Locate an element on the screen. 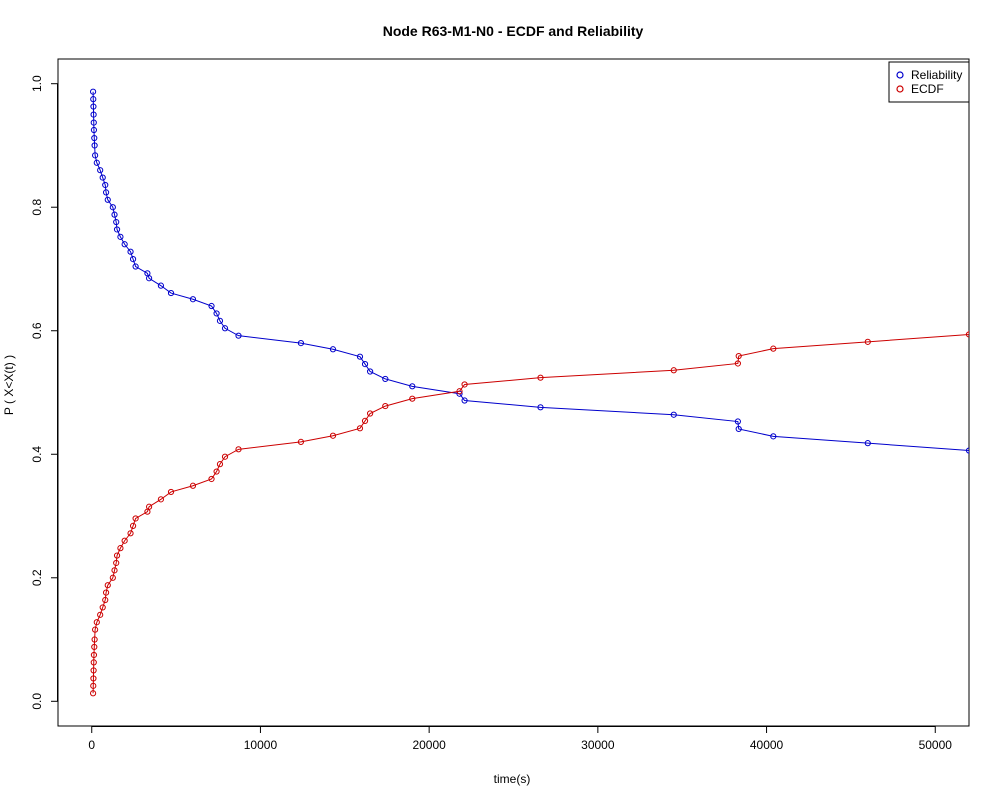 This screenshot has width=1000, height=800. legend-marker-ecdf is located at coordinates (900, 89).